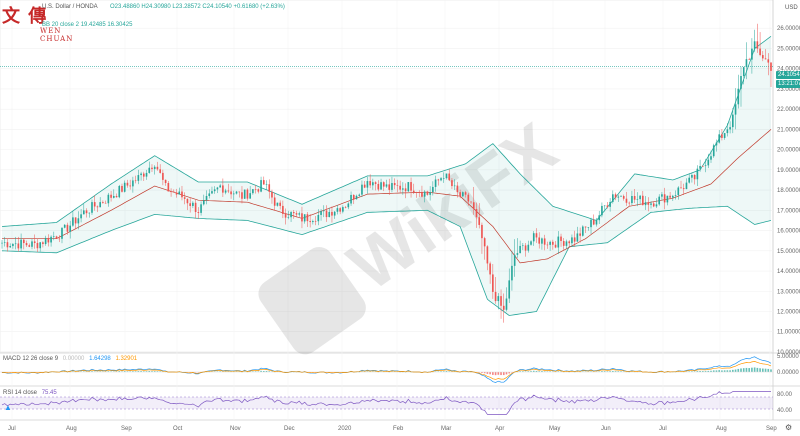 Image resolution: width=800 pixels, height=436 pixels. I want to click on macd-tick-label: 5.00000, so click(788, 357).